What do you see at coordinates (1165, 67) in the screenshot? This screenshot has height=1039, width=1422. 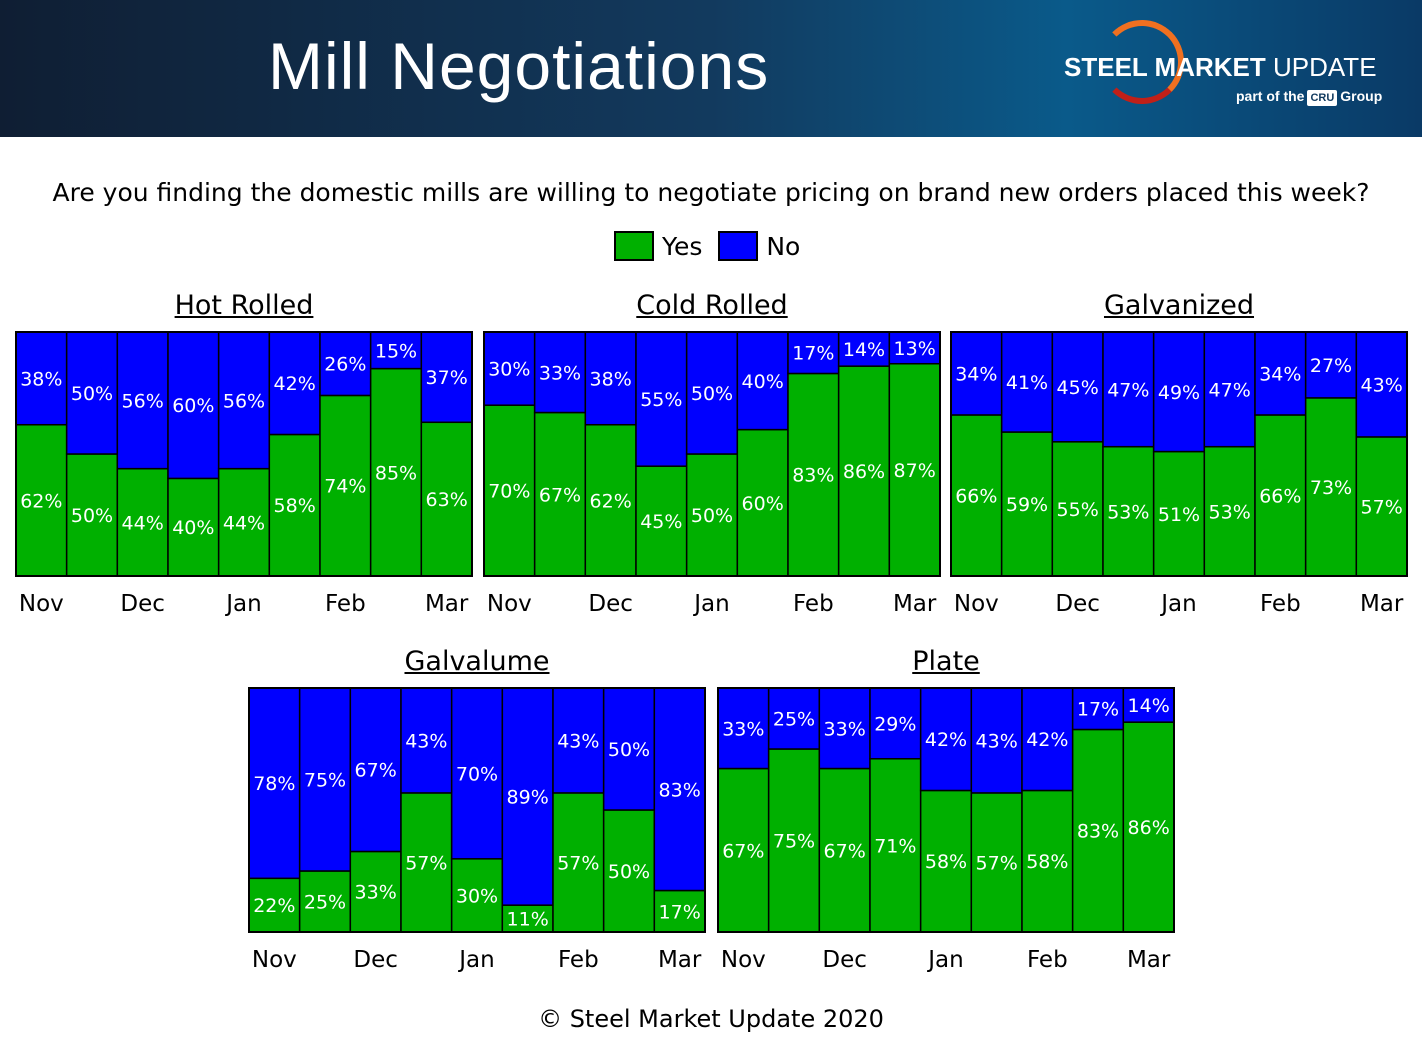 I see `logo-text-bold: STEEL MARKET` at bounding box center [1165, 67].